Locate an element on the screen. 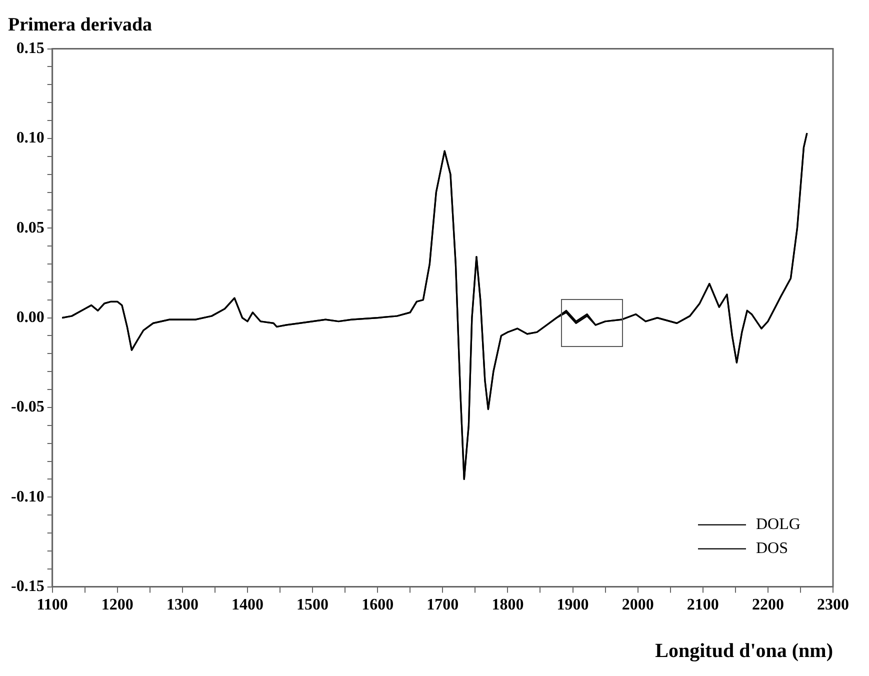 Image resolution: width=869 pixels, height=676 pixels. x-tick-label: 1900 is located at coordinates (572, 605).